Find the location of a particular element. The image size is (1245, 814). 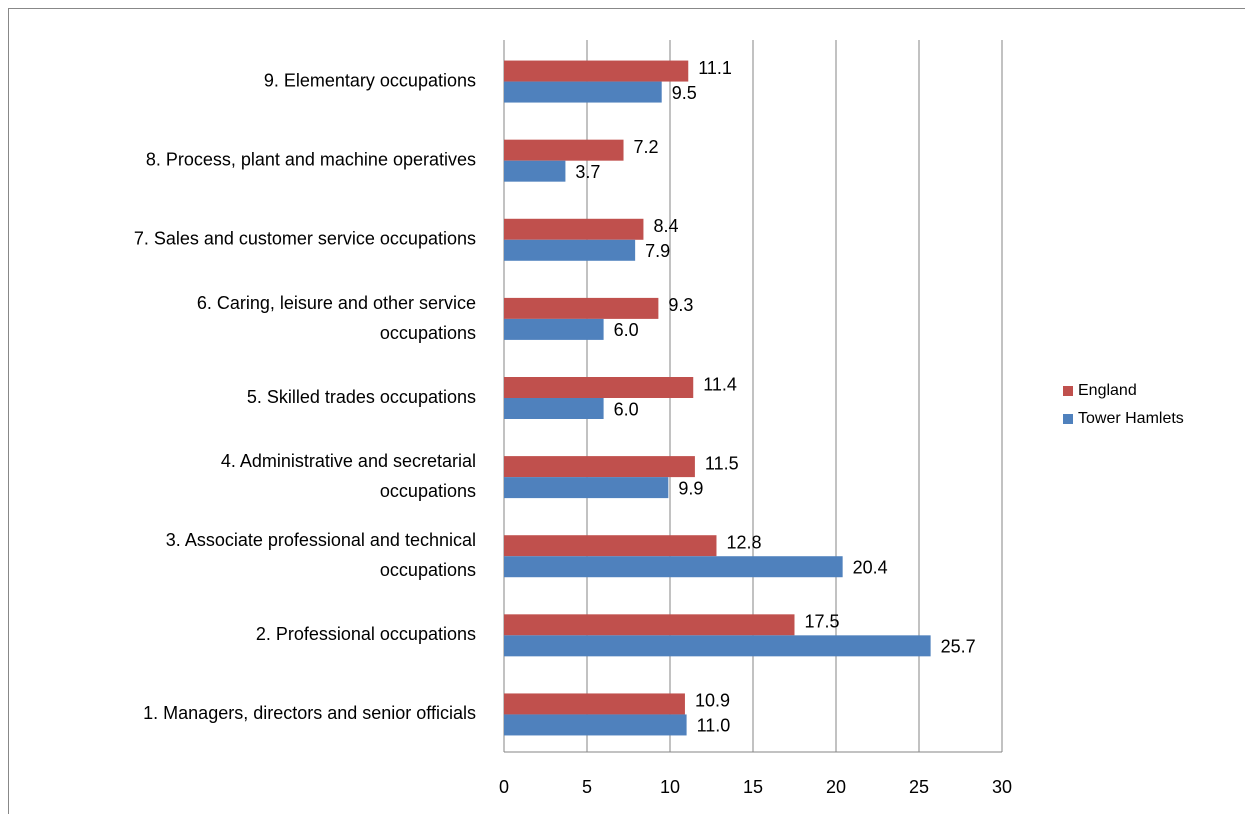

value-label: 11.5 is located at coordinates (722, 463).